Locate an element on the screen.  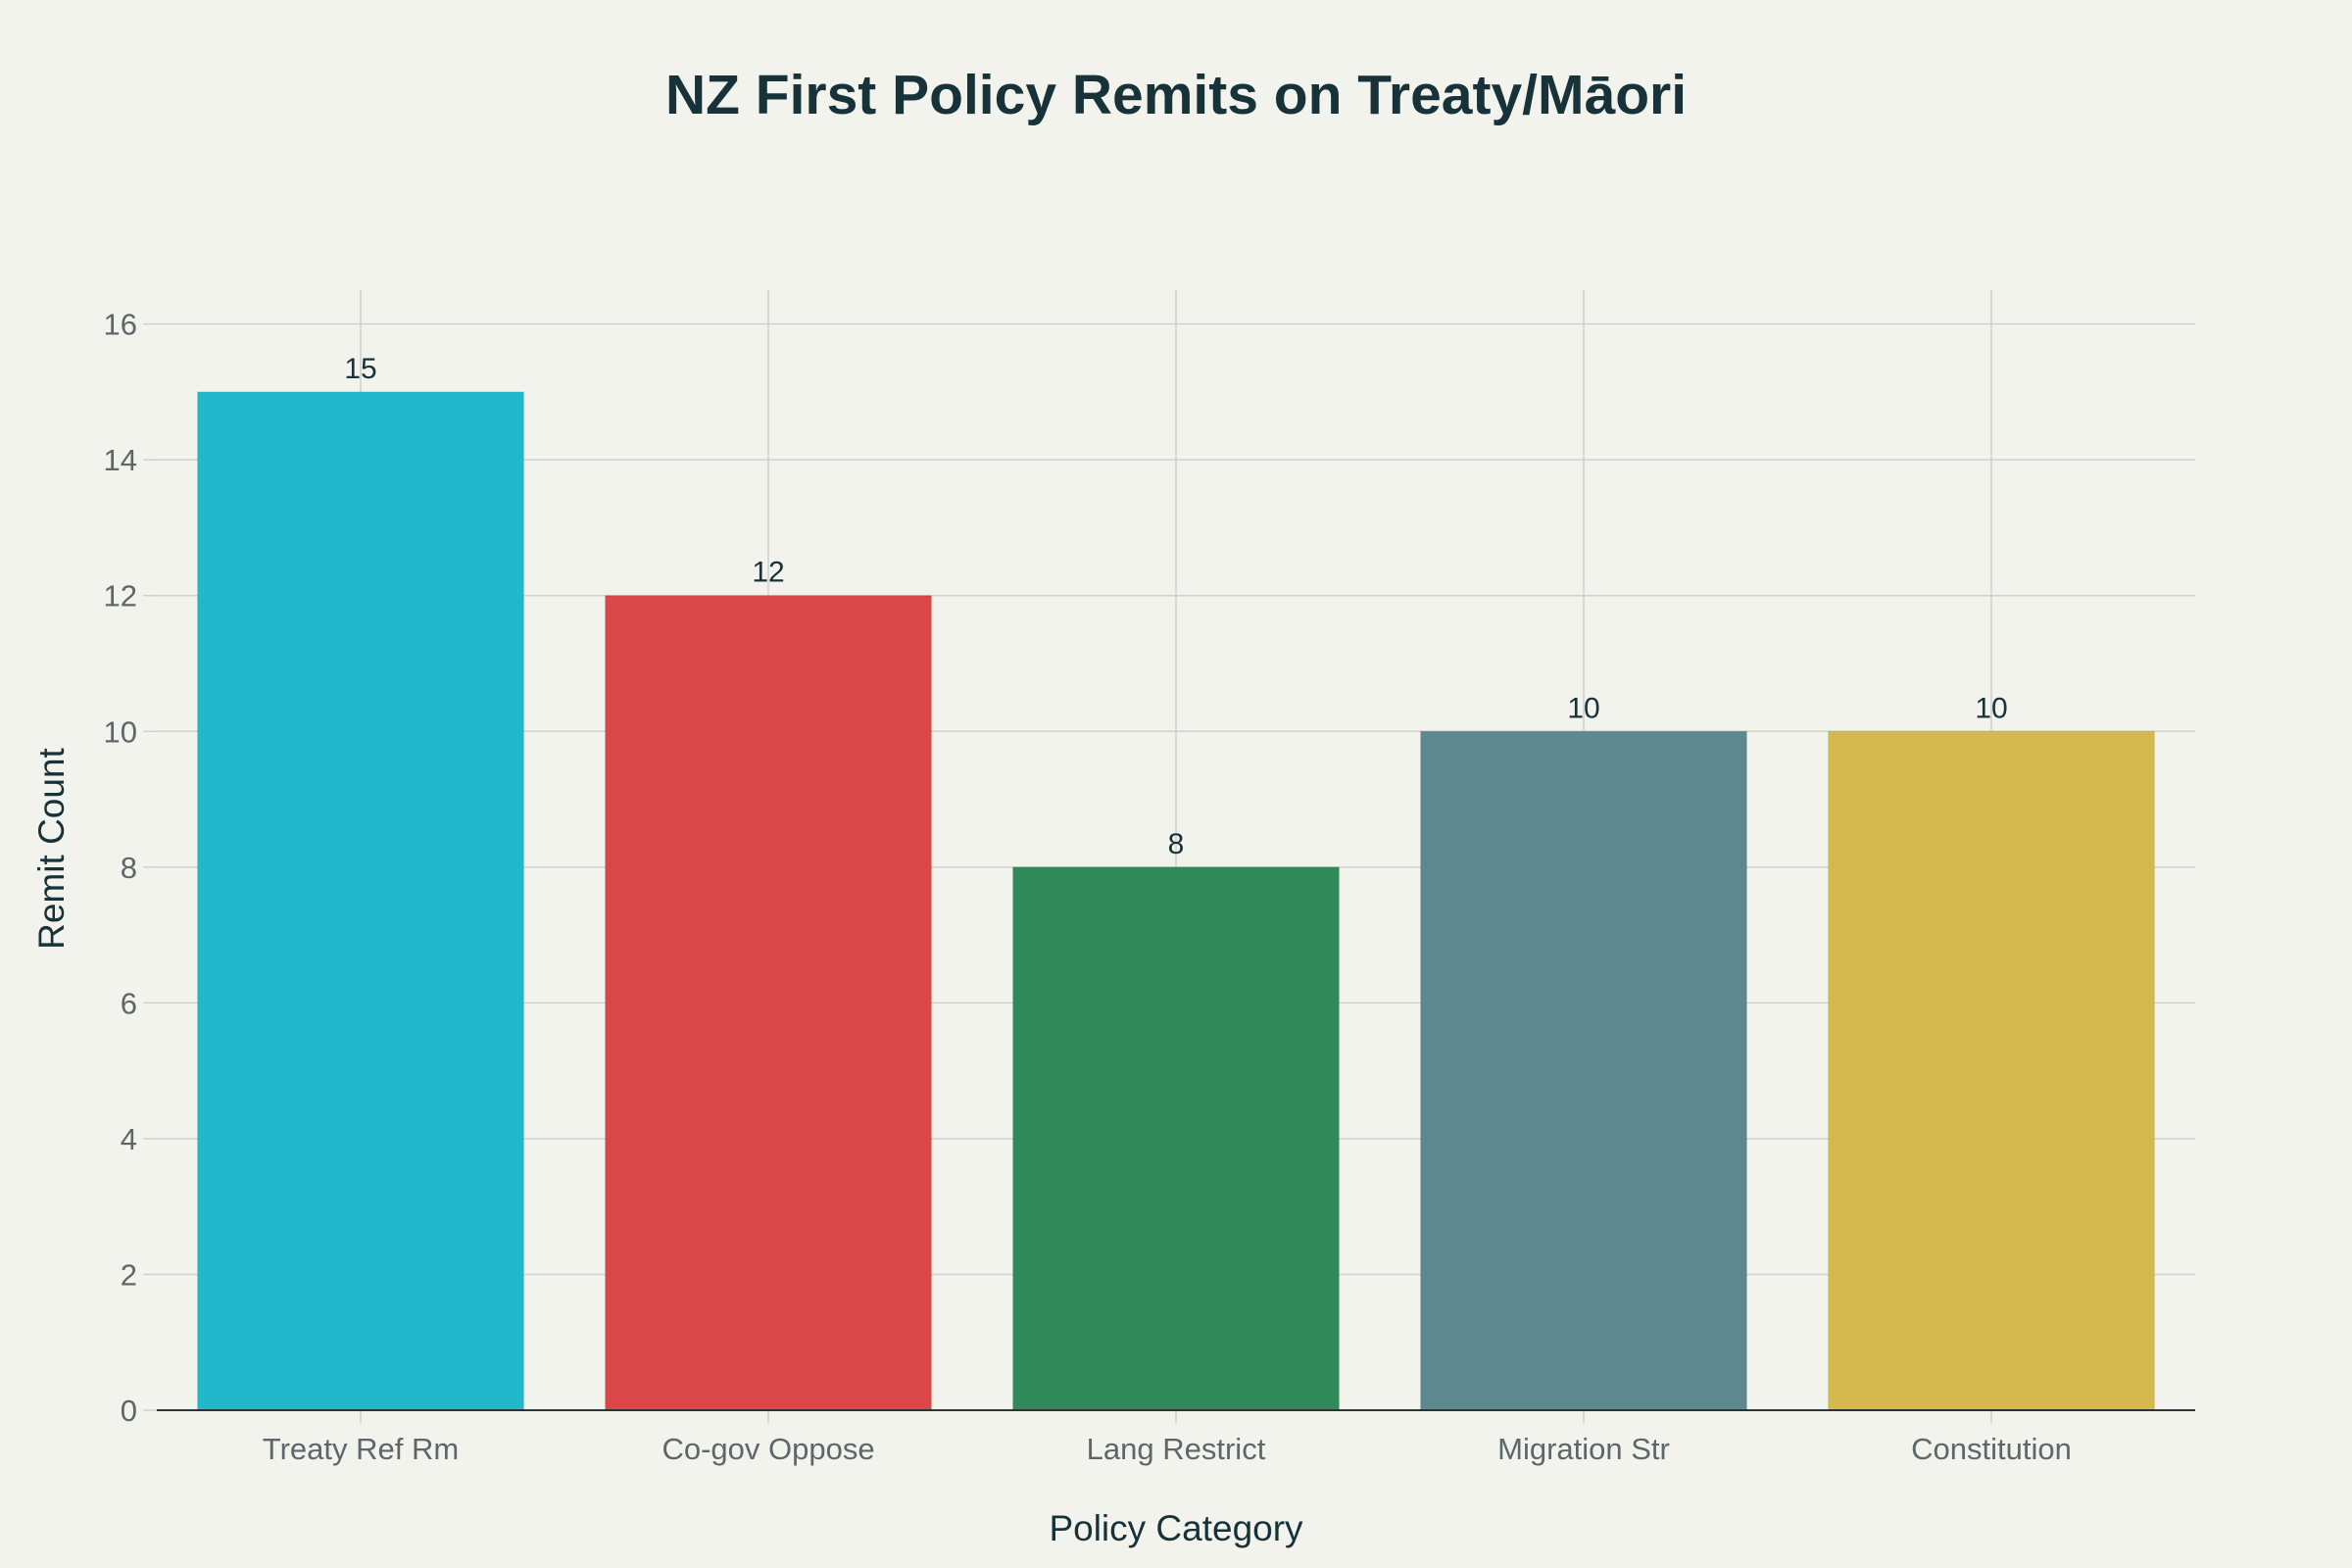
x-tick-label: Lang Restrict is located at coordinates (1176, 1449).